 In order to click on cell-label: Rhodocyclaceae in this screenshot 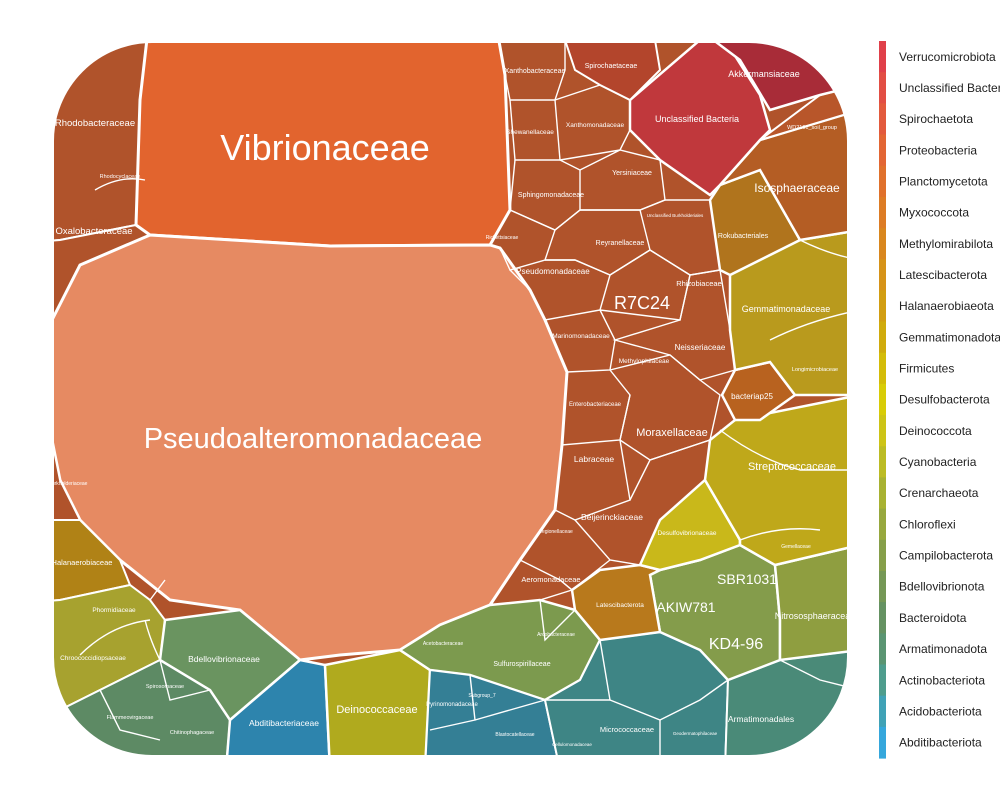, I will do `click(120, 177)`.